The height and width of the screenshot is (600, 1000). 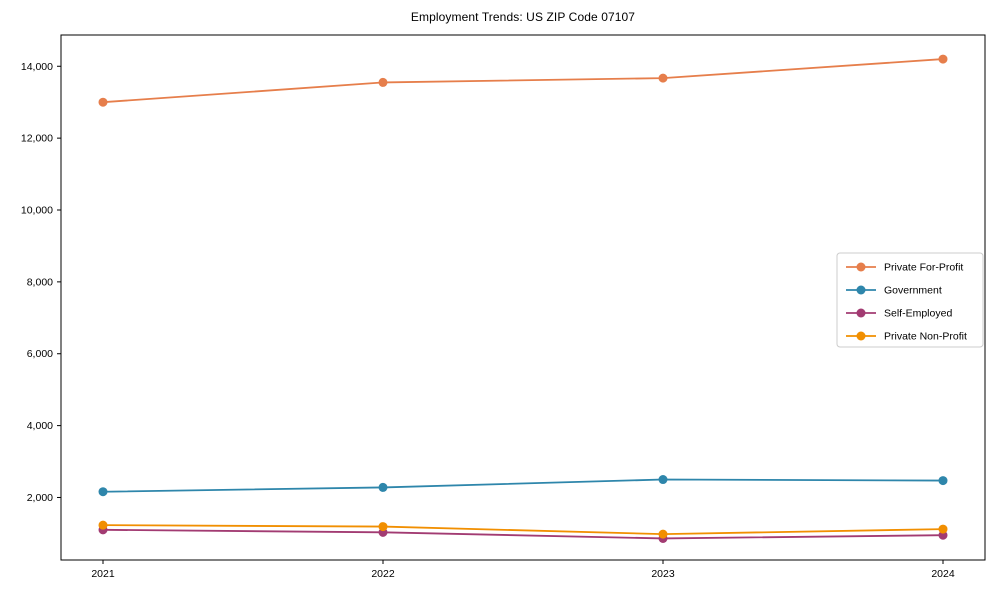 What do you see at coordinates (103, 102) in the screenshot?
I see `data-point-private-for-profit-2021` at bounding box center [103, 102].